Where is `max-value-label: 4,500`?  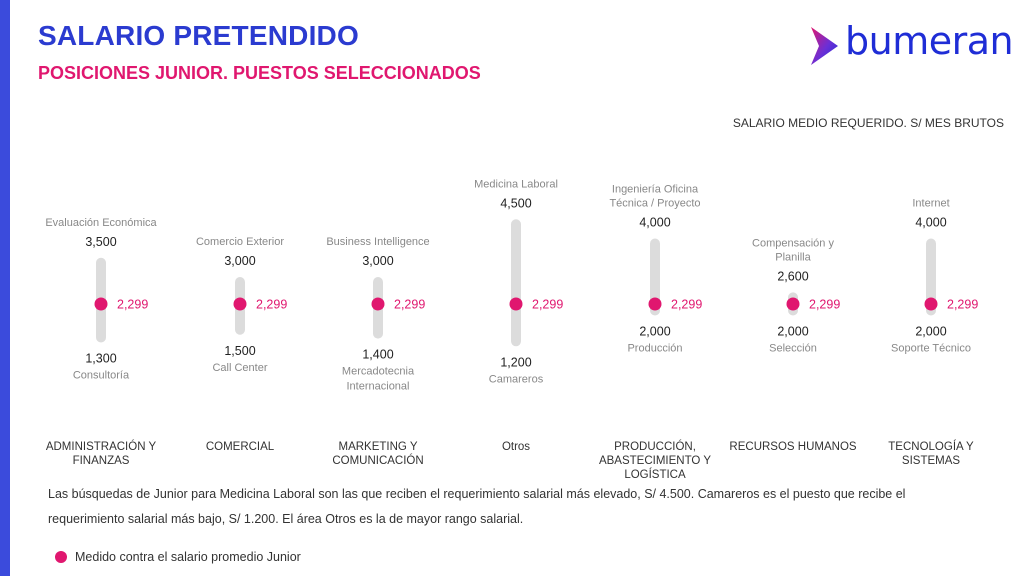 max-value-label: 4,500 is located at coordinates (515, 203).